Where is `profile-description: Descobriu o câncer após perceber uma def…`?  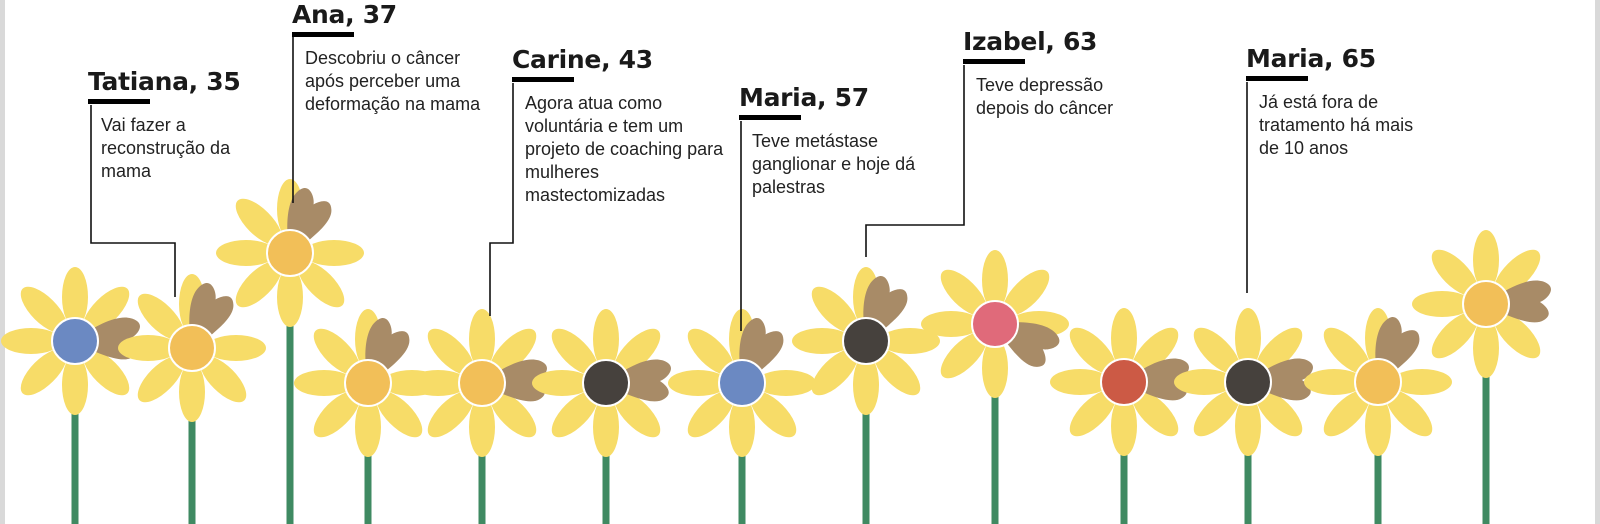
profile-description: Descobriu o câncer após perceber uma def… is located at coordinates (393, 81).